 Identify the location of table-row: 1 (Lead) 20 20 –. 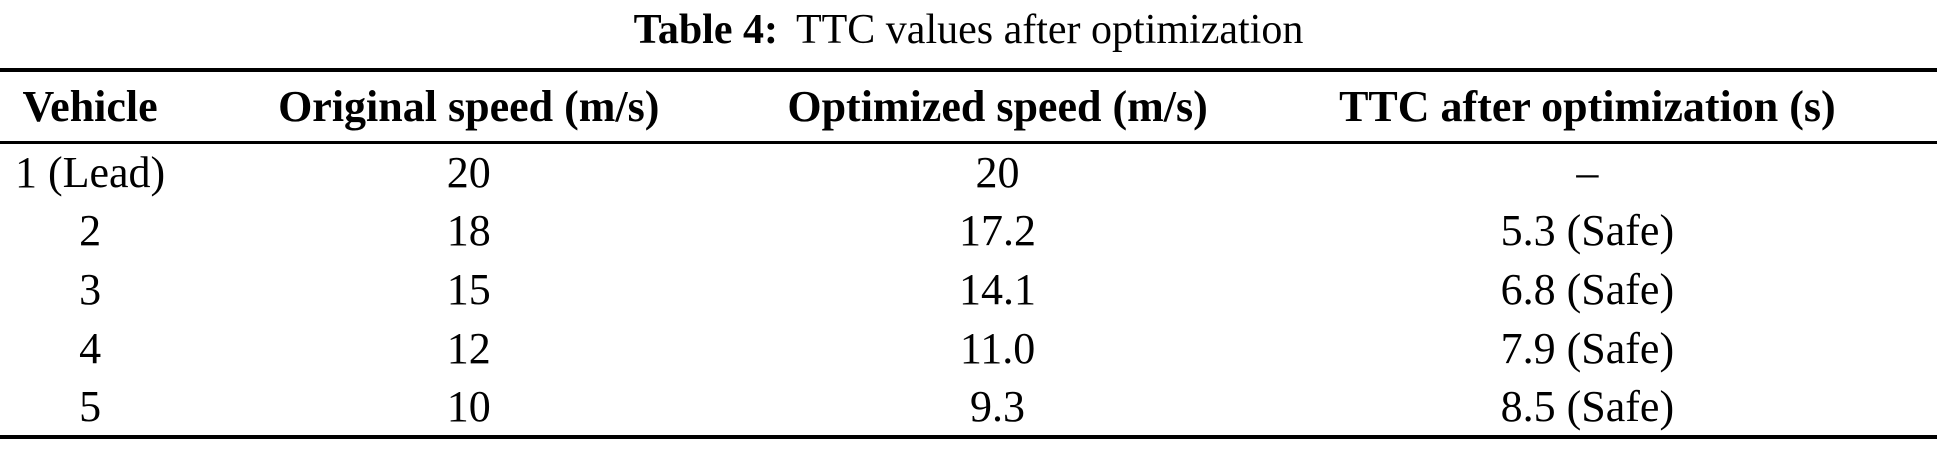
(968, 171).